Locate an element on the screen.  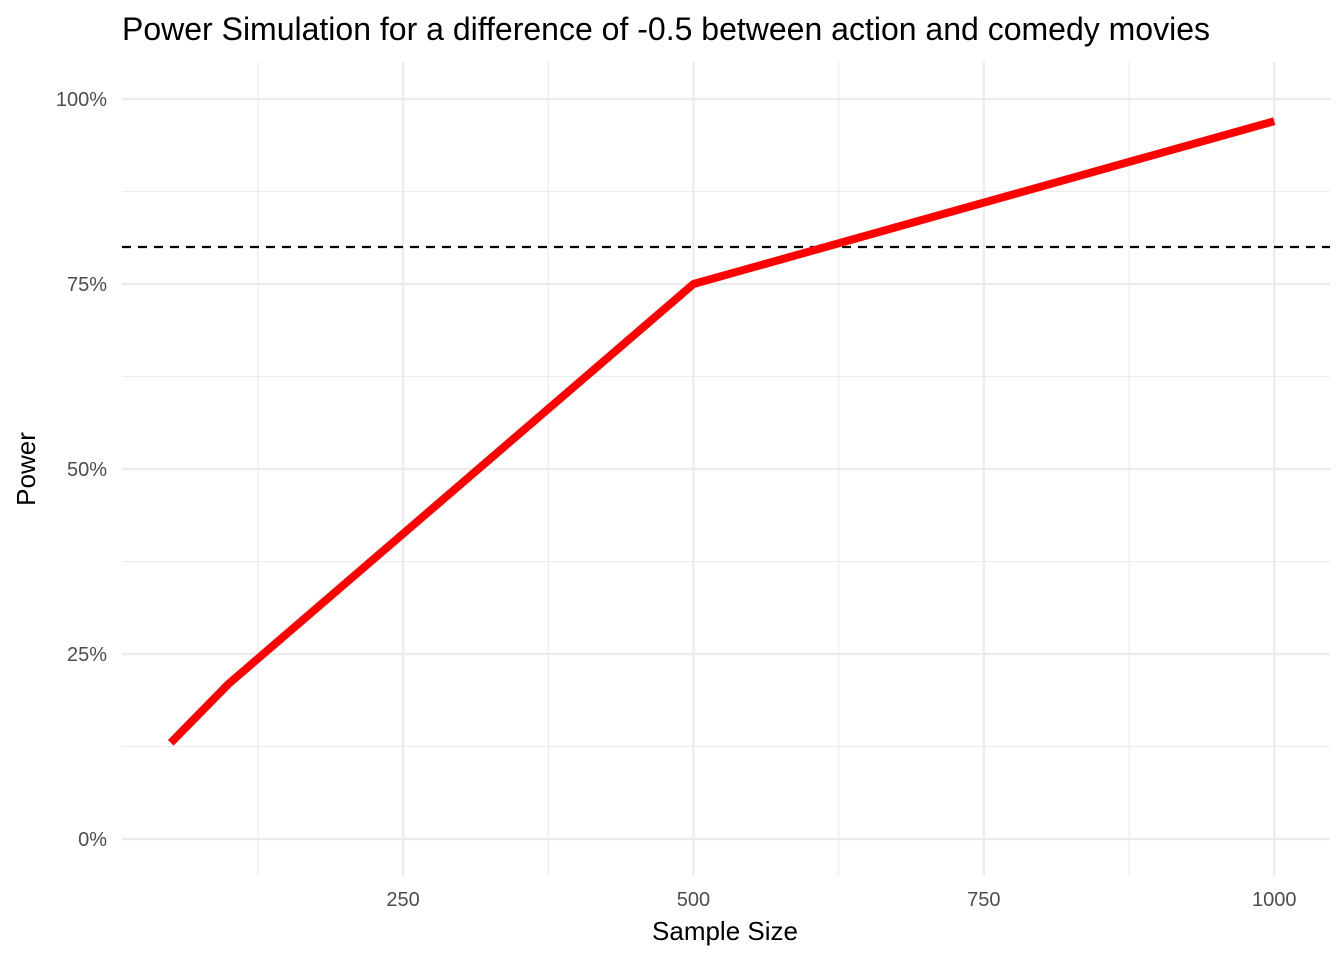
x-axis-title: Sample Size is located at coordinates (725, 931).